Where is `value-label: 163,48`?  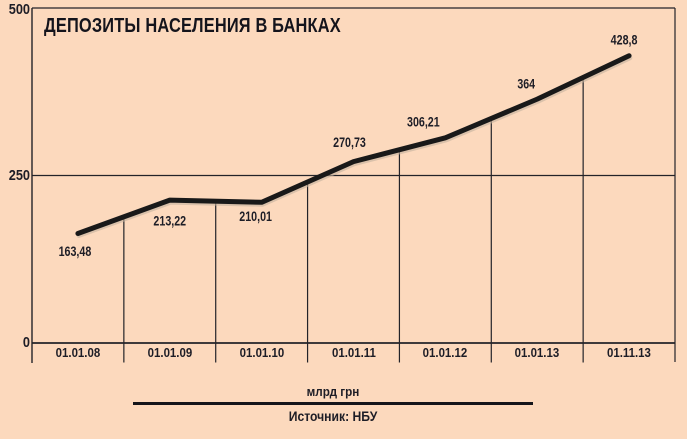 value-label: 163,48 is located at coordinates (75, 251).